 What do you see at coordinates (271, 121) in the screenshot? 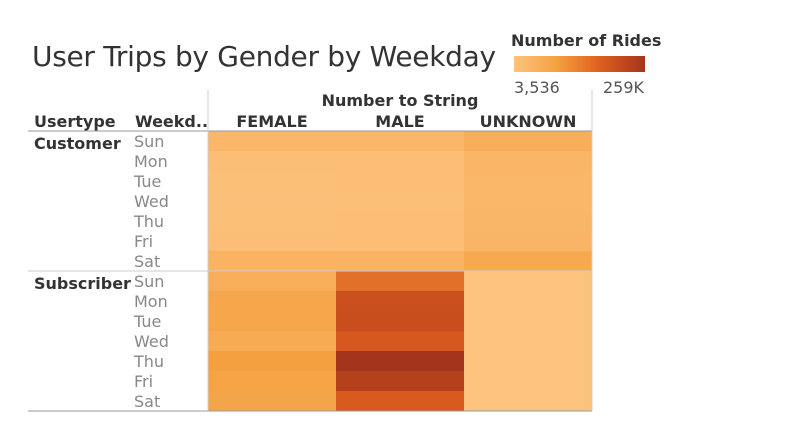
I see `column-header-female: FEMALE` at bounding box center [271, 121].